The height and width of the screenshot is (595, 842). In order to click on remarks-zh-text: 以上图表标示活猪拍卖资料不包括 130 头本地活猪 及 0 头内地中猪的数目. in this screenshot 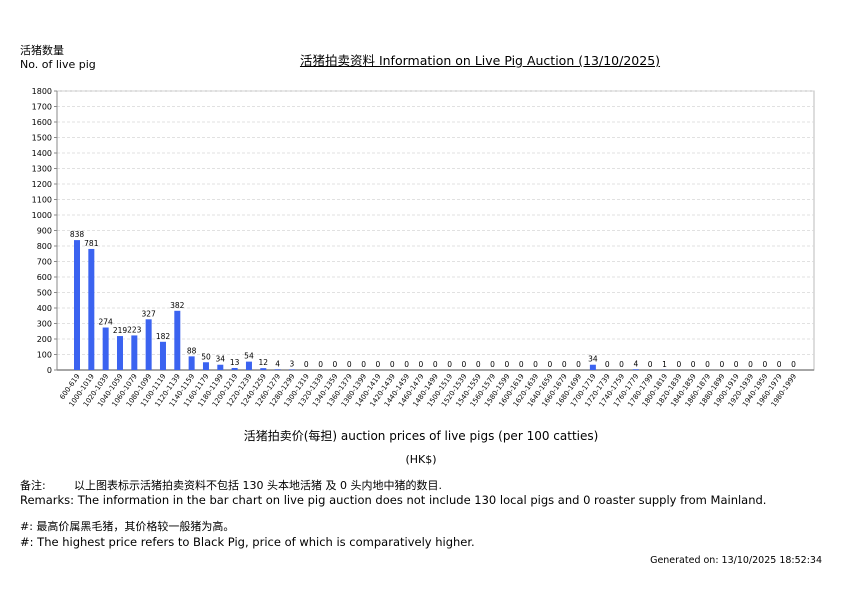, I will do `click(258, 485)`.